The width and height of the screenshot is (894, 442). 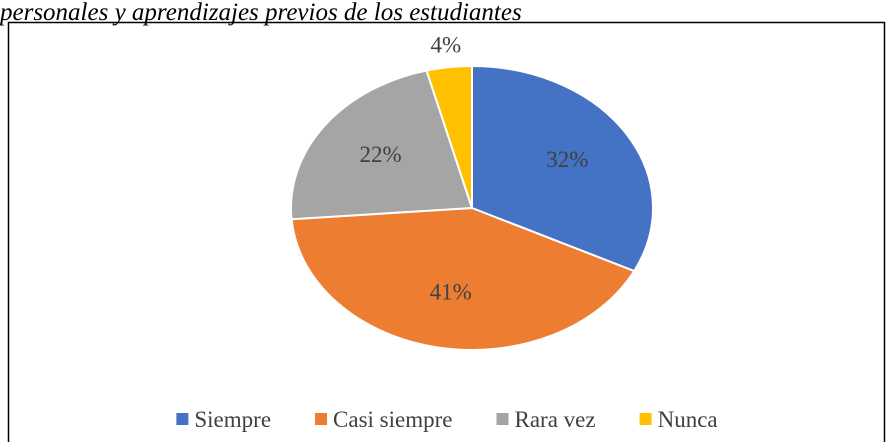 What do you see at coordinates (567, 159) in the screenshot?
I see `data-label: 32%` at bounding box center [567, 159].